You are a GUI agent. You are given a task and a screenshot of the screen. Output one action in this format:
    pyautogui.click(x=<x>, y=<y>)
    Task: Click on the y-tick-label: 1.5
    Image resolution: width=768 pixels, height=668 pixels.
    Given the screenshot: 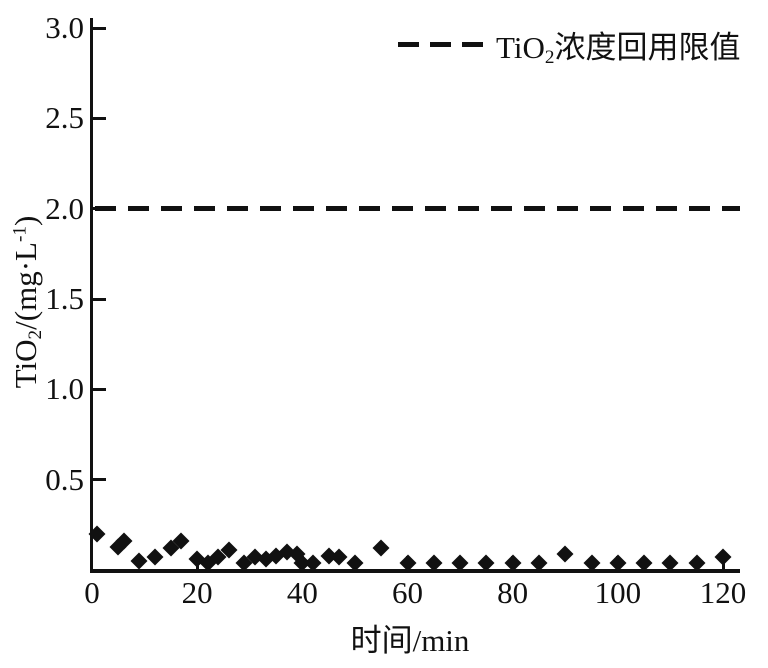 What is the action you would take?
    pyautogui.click(x=64, y=298)
    